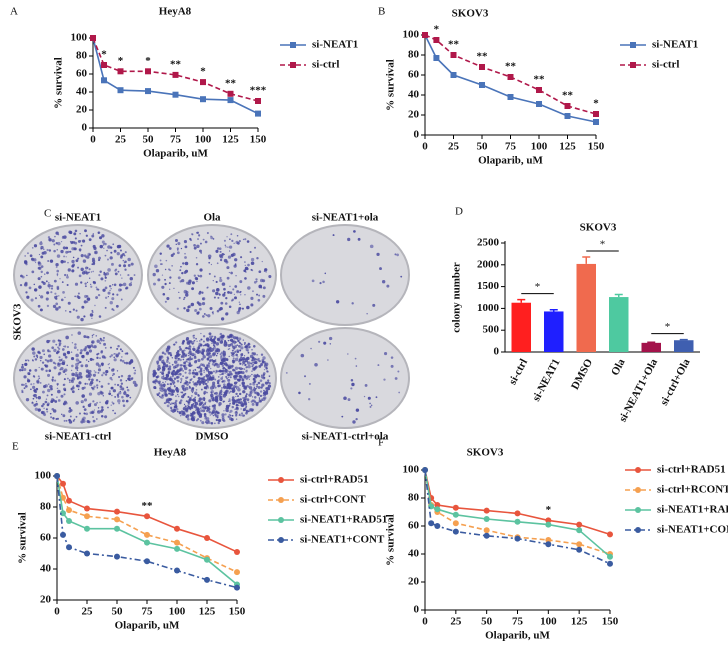 The height and width of the screenshot is (654, 728). I want to click on marker, so click(63, 534).